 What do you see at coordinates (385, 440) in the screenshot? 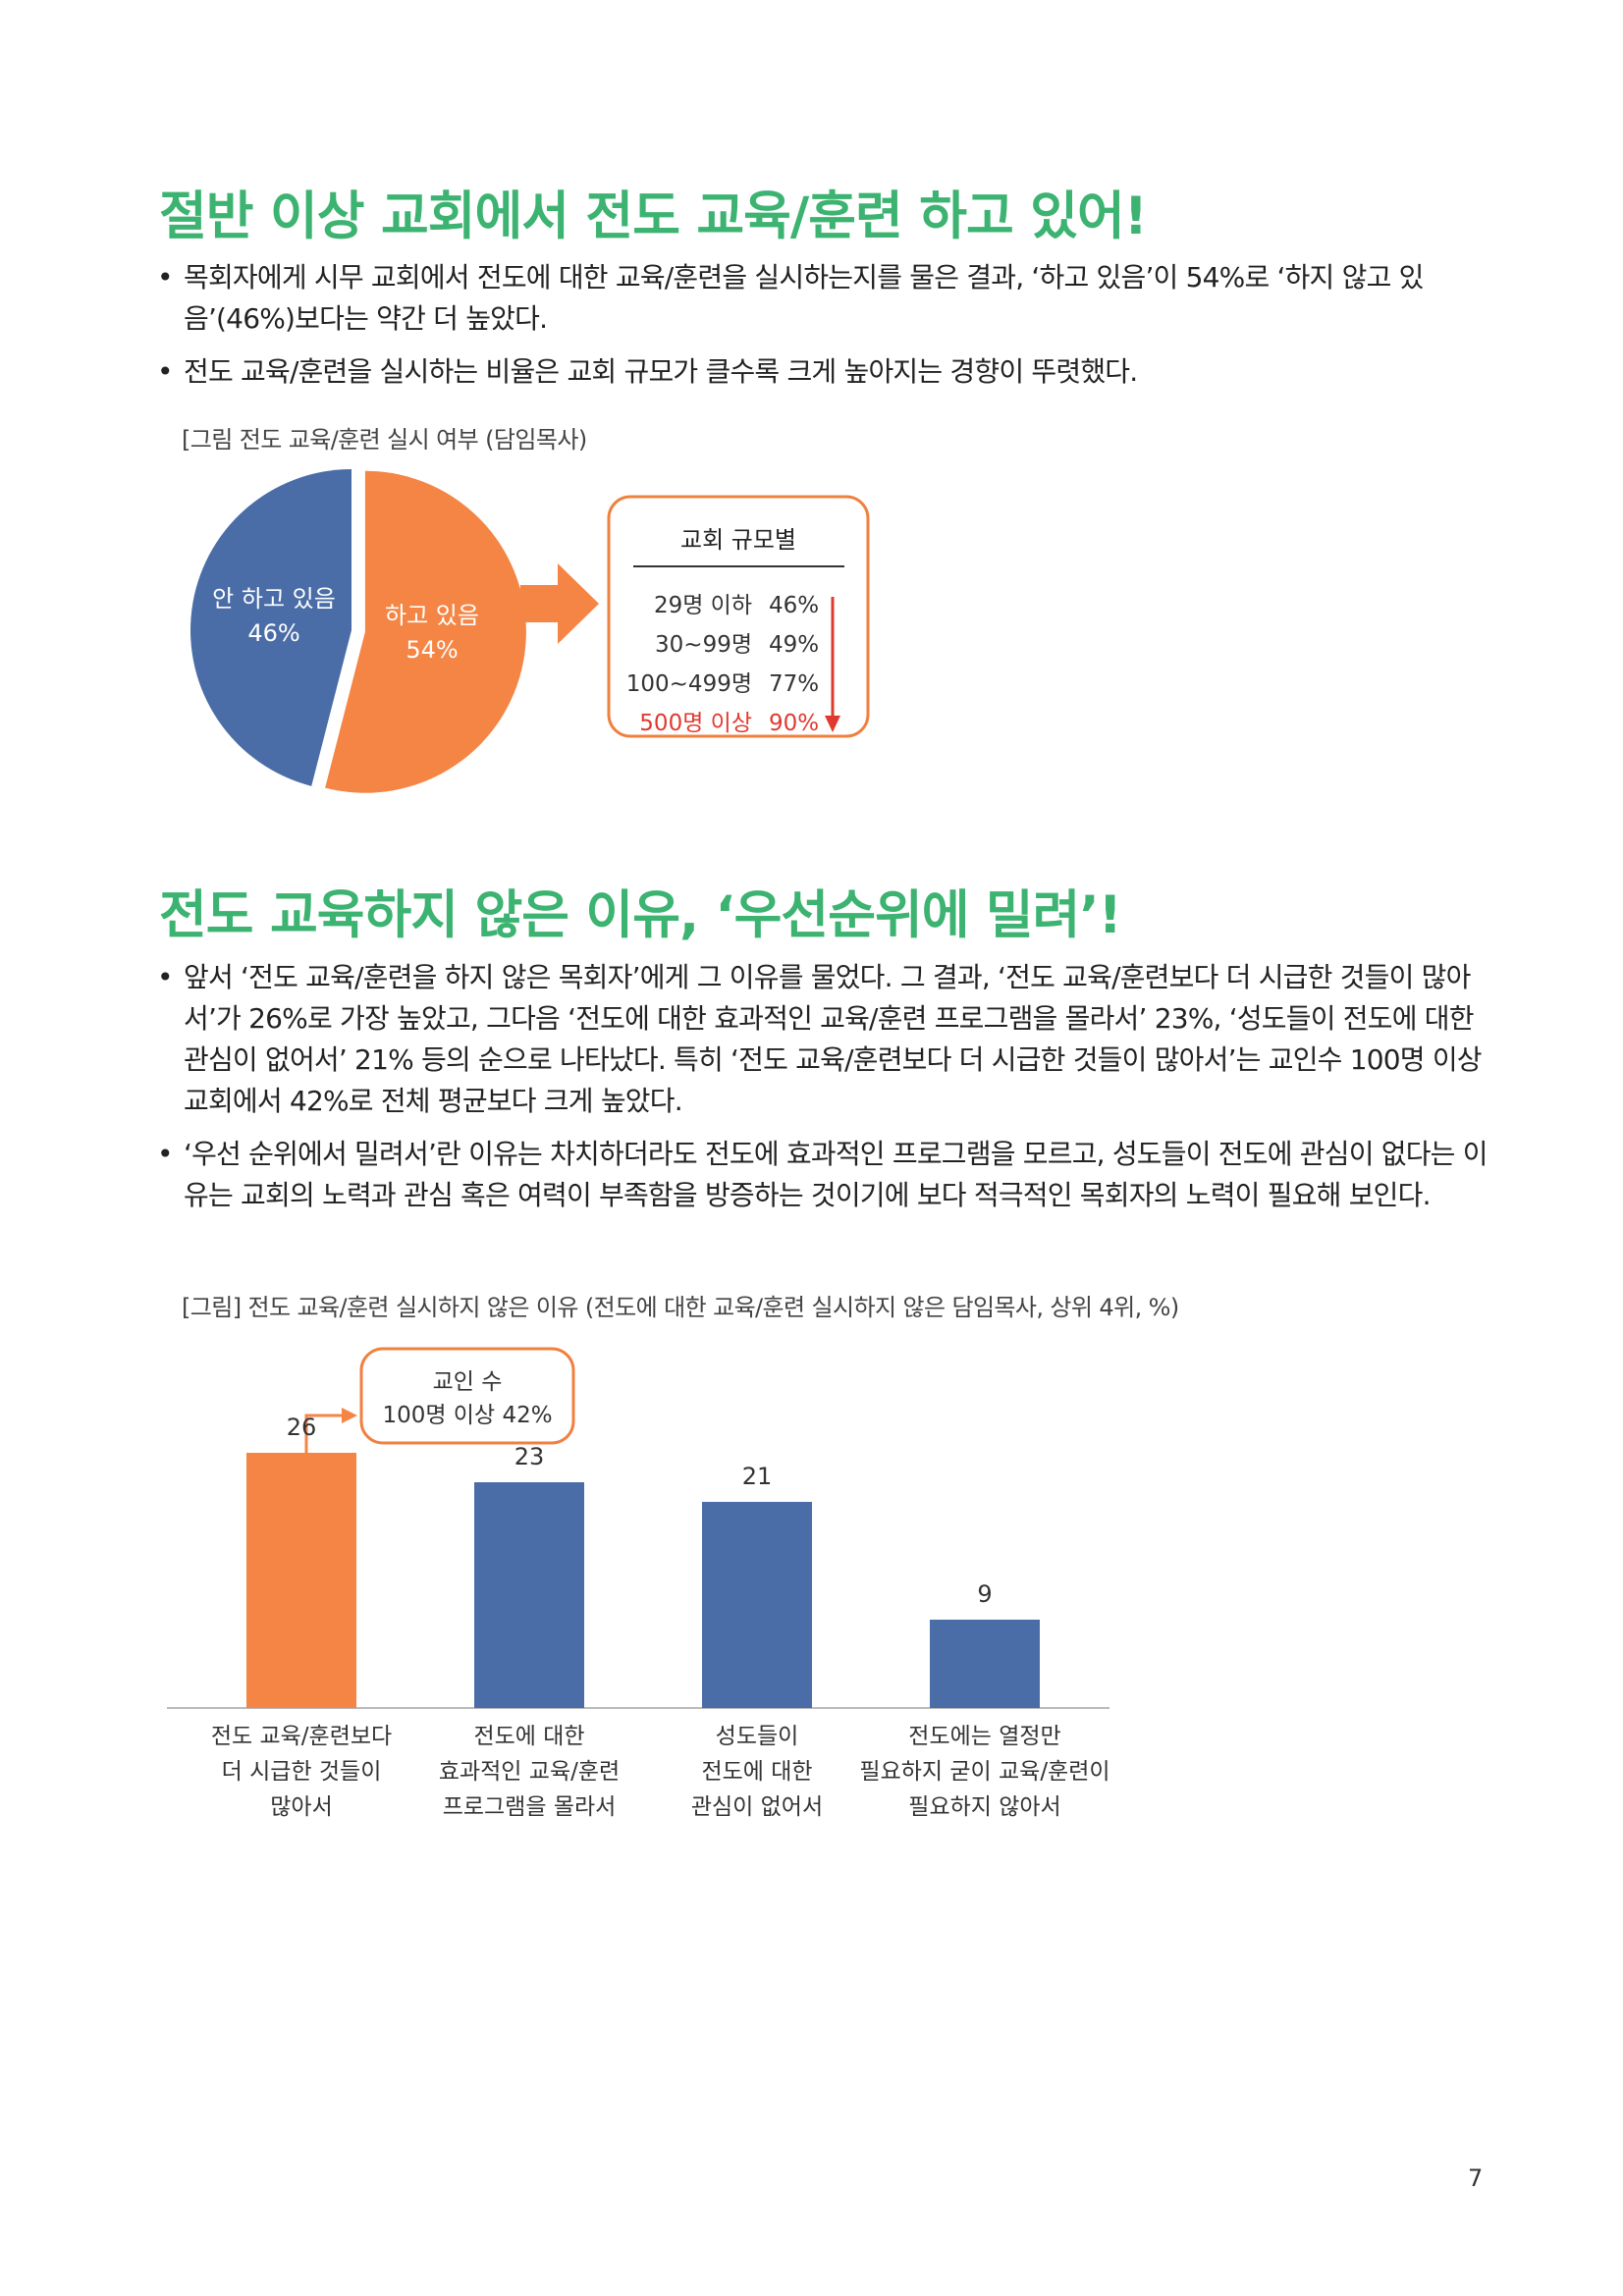
I see `figure-caption-pie: [그림 전도 교육/훈련 실시 여부 (담임목사)` at bounding box center [385, 440].